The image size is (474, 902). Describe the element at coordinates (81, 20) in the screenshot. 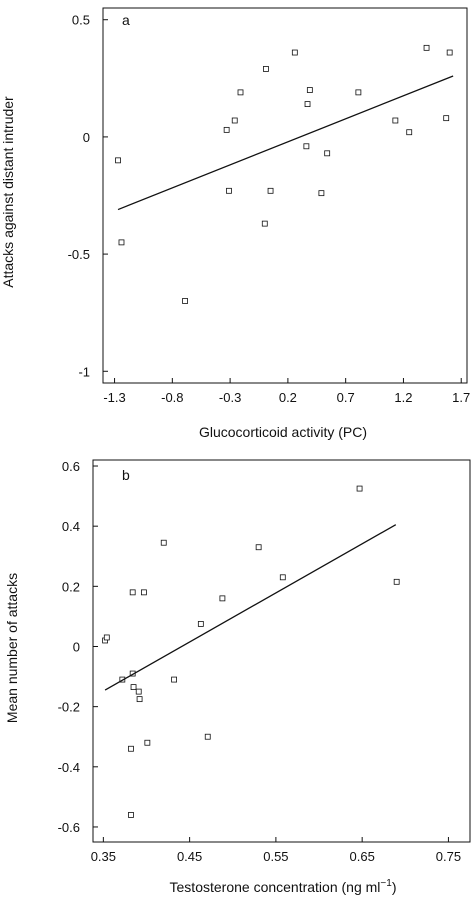

I see `panel-a-y-tick-label: 0.5` at that location.